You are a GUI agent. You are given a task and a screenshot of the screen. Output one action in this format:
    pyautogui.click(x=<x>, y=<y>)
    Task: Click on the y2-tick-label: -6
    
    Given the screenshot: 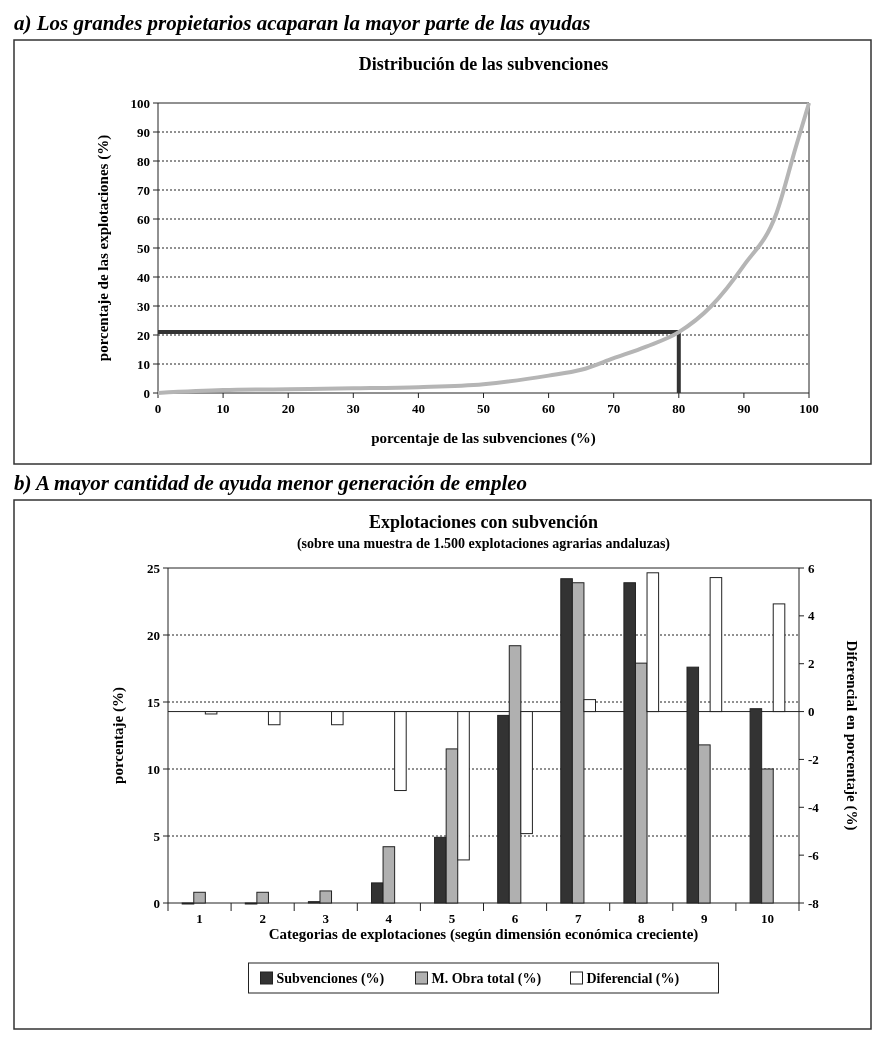 What is the action you would take?
    pyautogui.click(x=814, y=855)
    